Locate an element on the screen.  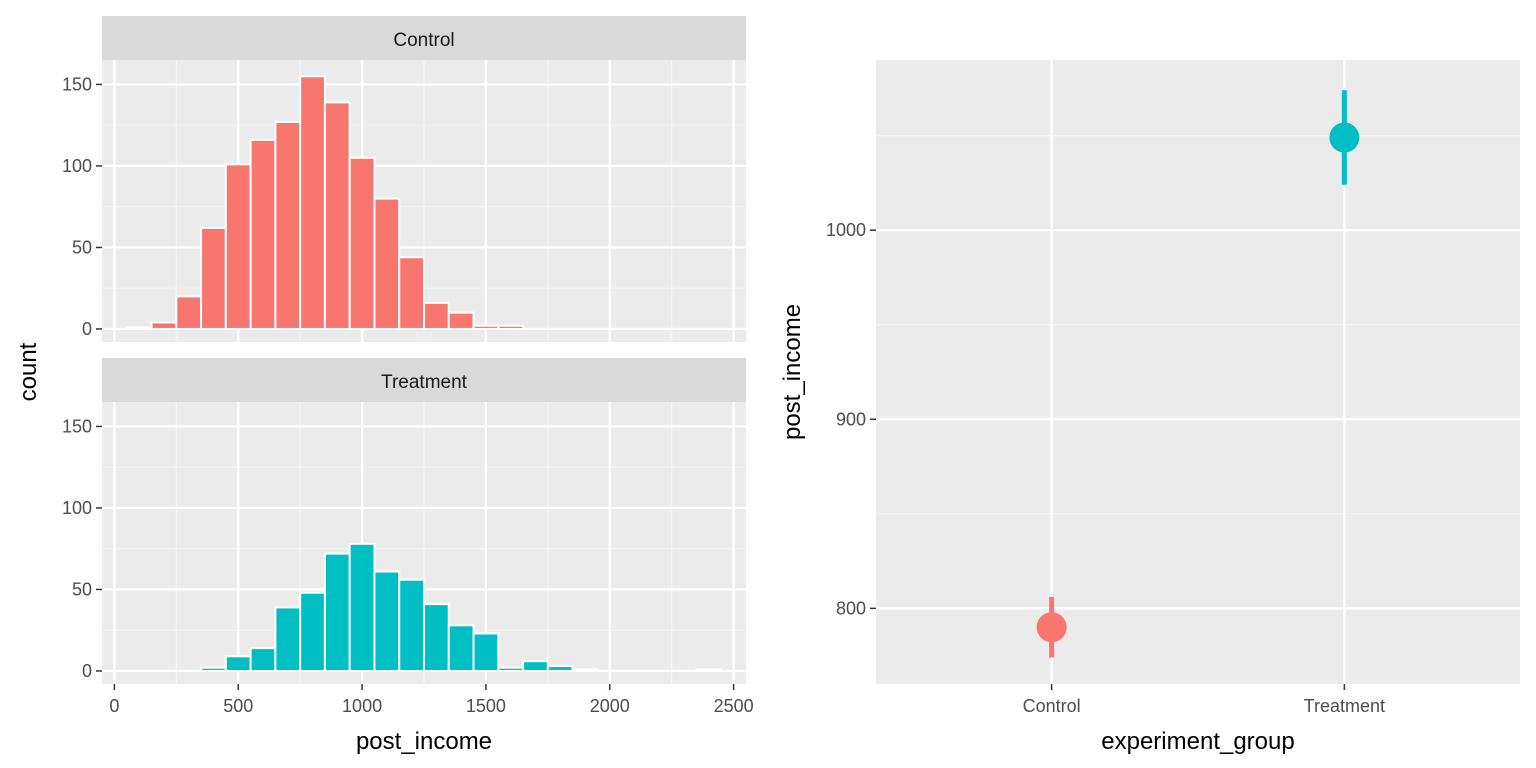
facet-strip-label: Treatment is located at coordinates (424, 382).